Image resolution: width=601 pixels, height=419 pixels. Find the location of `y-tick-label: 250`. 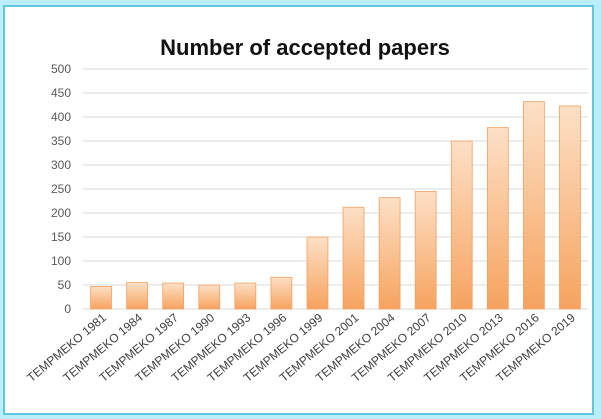

y-tick-label: 250 is located at coordinates (61, 189).